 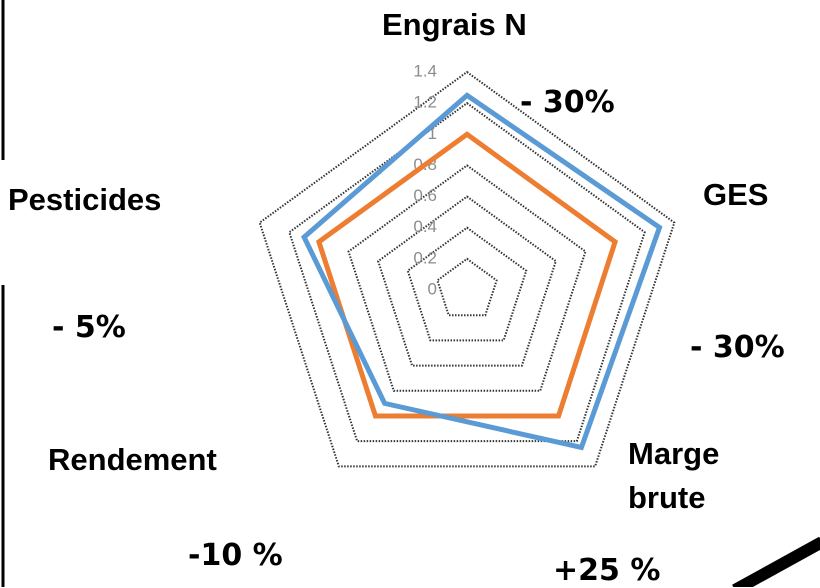 I want to click on axis-label: Rendement, so click(x=132, y=459).